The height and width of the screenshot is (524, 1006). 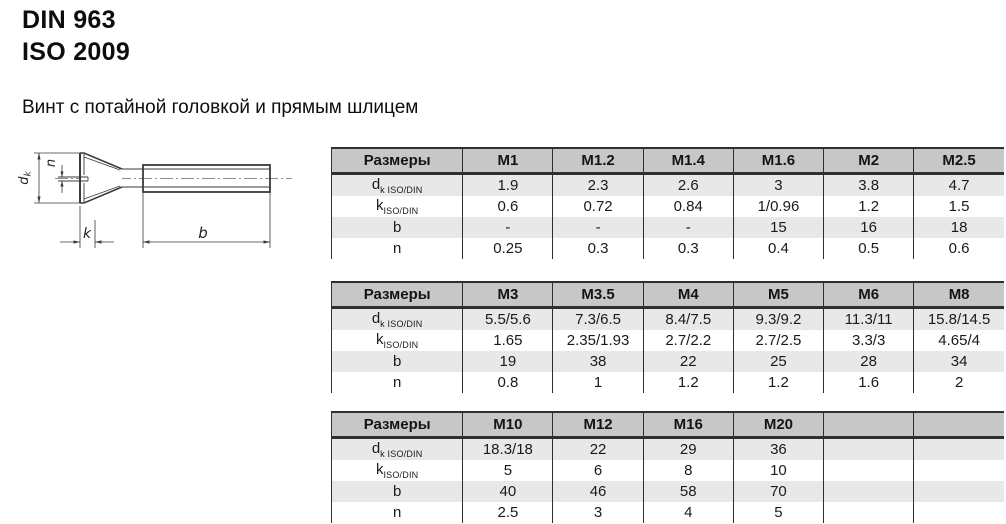 What do you see at coordinates (598, 470) in the screenshot?
I see `dimension-value: 6` at bounding box center [598, 470].